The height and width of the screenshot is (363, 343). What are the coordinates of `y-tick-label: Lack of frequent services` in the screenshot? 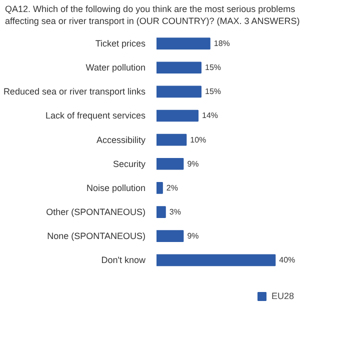 It's located at (95, 116).